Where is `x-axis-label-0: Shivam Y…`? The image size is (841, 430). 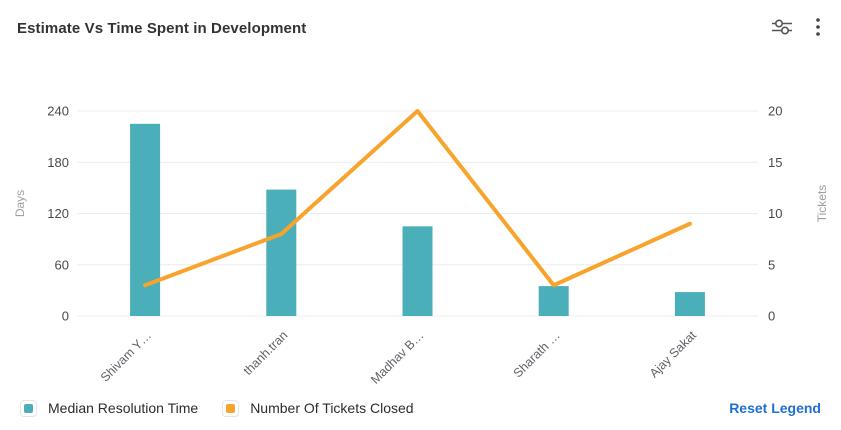 x-axis-label-0: Shivam Y… is located at coordinates (126, 356).